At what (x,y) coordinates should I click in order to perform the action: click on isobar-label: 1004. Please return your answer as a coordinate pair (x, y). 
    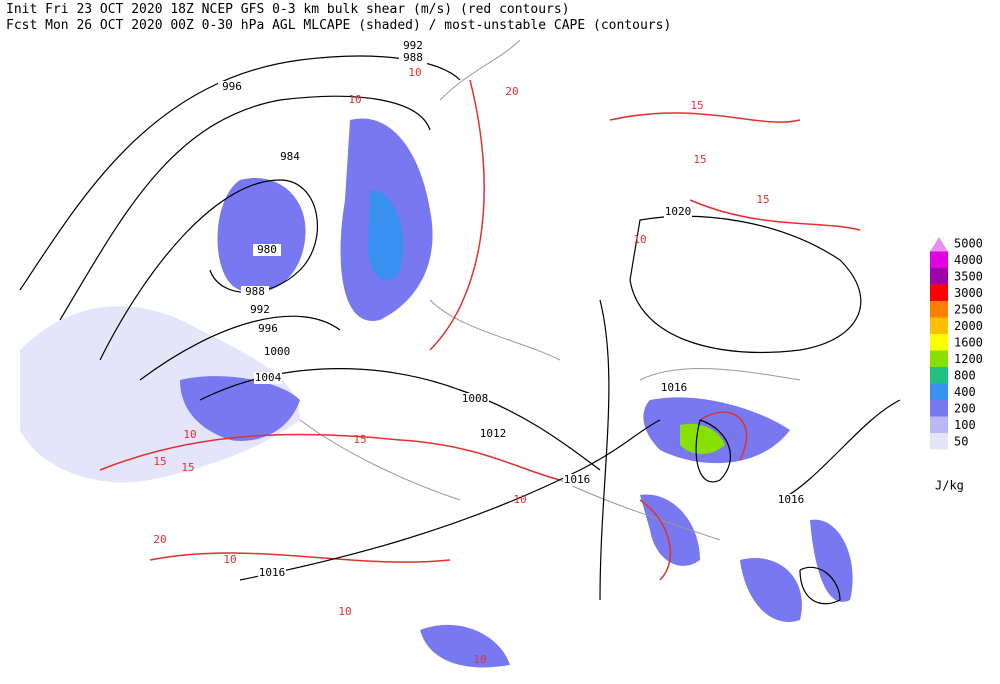
    Looking at the image, I should click on (268, 377).